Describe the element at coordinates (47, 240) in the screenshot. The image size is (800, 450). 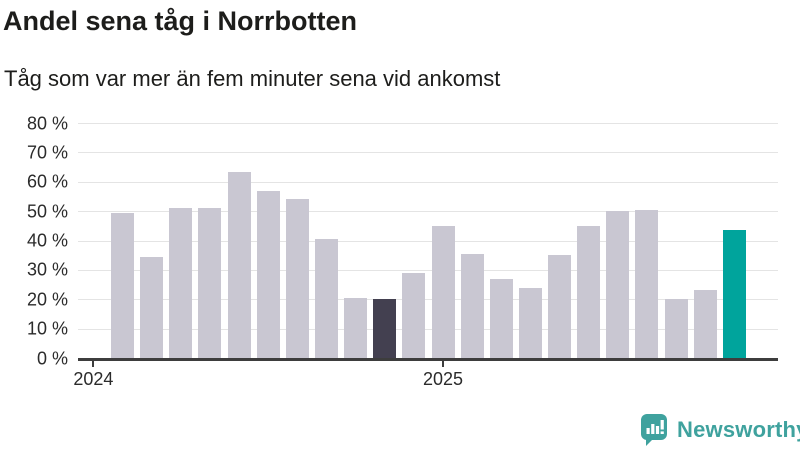
I see `y-axis-label: 40 %` at that location.